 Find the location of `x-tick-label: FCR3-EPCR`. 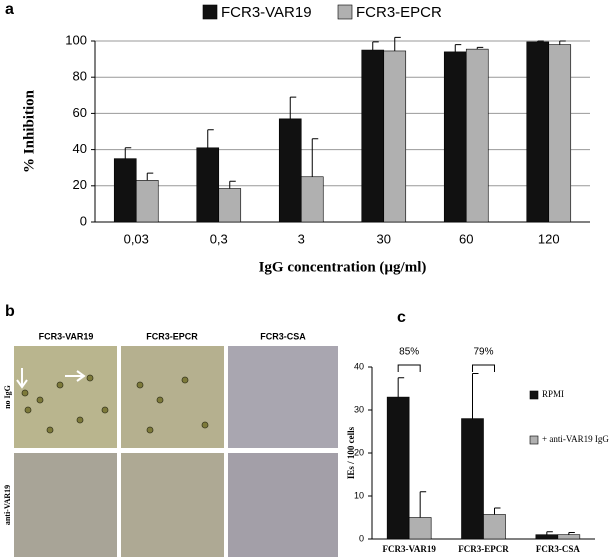

x-tick-label: FCR3-EPCR is located at coordinates (483, 549).